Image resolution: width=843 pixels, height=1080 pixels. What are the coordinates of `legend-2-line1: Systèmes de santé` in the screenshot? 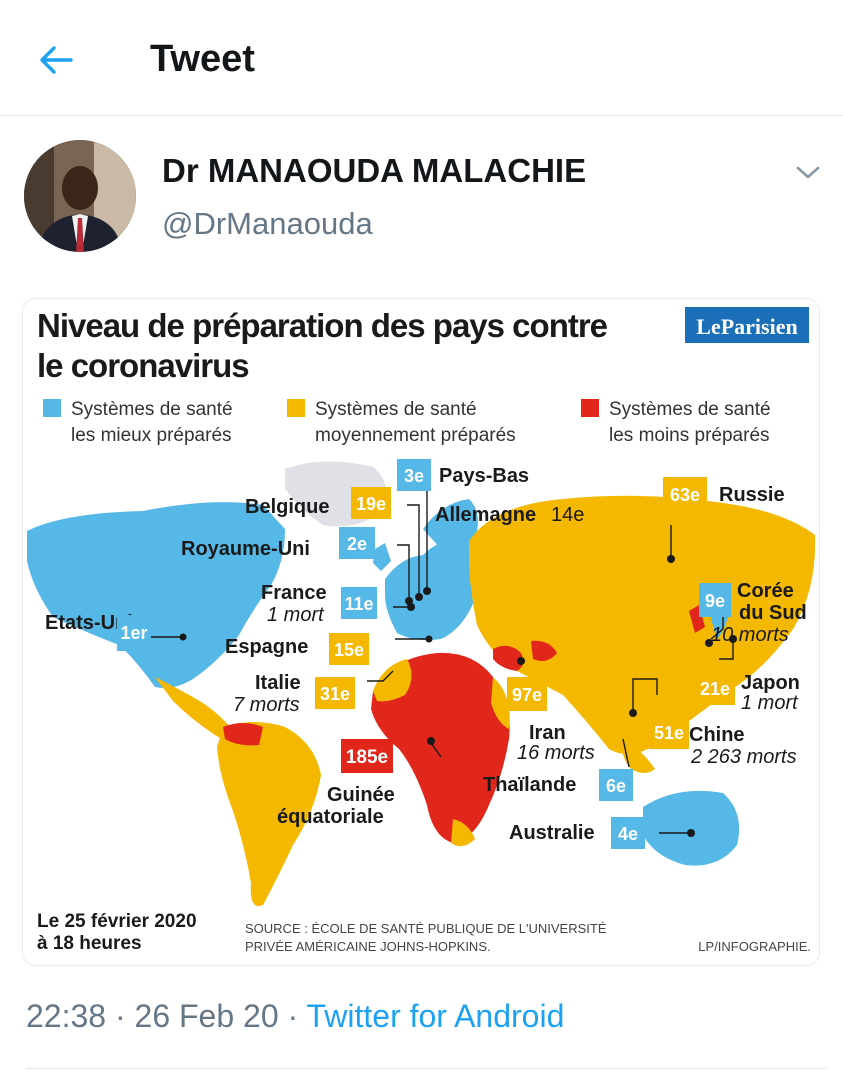 It's located at (396, 409).